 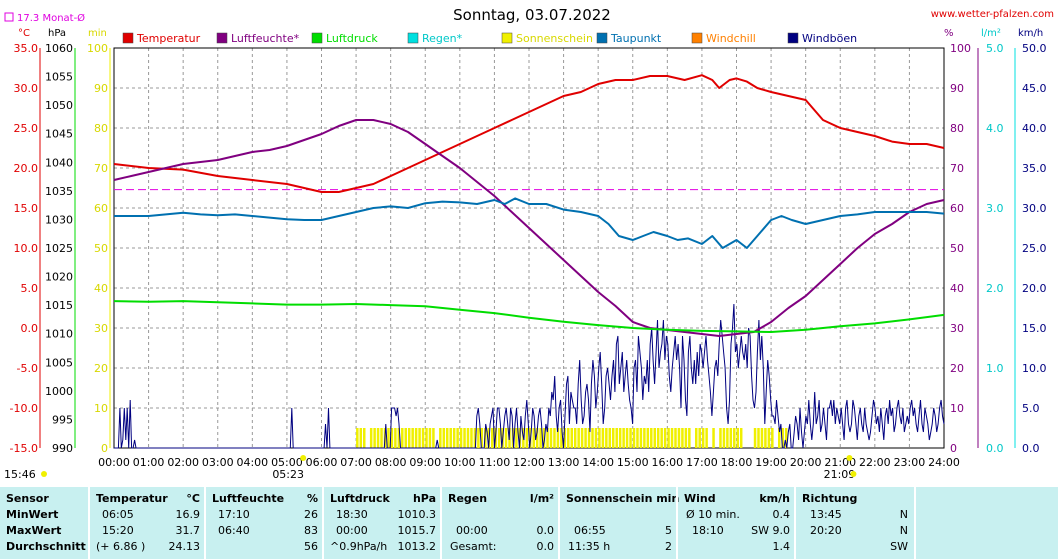 What do you see at coordinates (781, 546) in the screenshot?
I see `wind-avg-val: 1.4` at bounding box center [781, 546].